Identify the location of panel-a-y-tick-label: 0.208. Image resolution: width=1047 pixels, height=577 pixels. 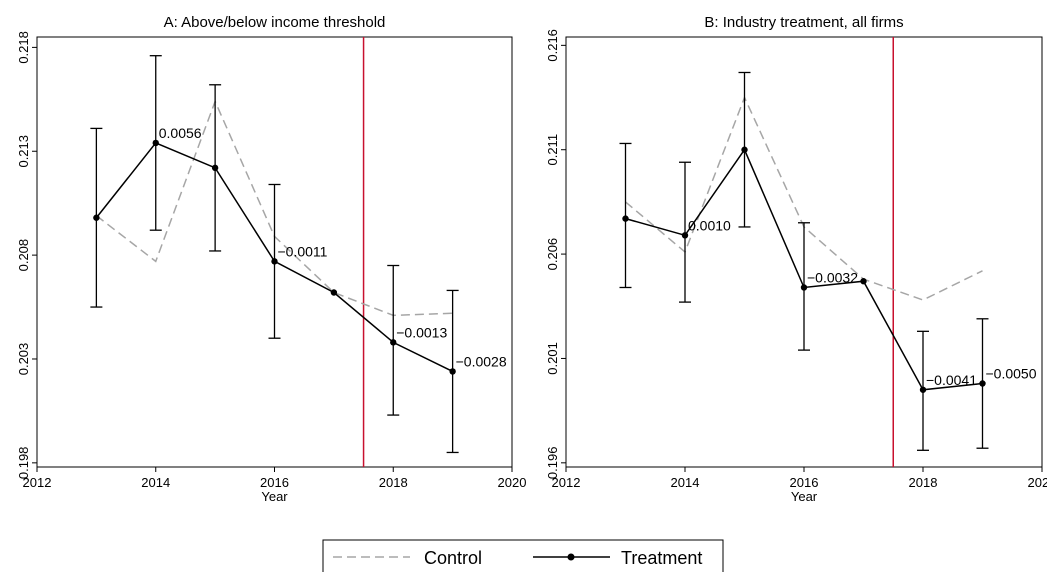
(23, 255).